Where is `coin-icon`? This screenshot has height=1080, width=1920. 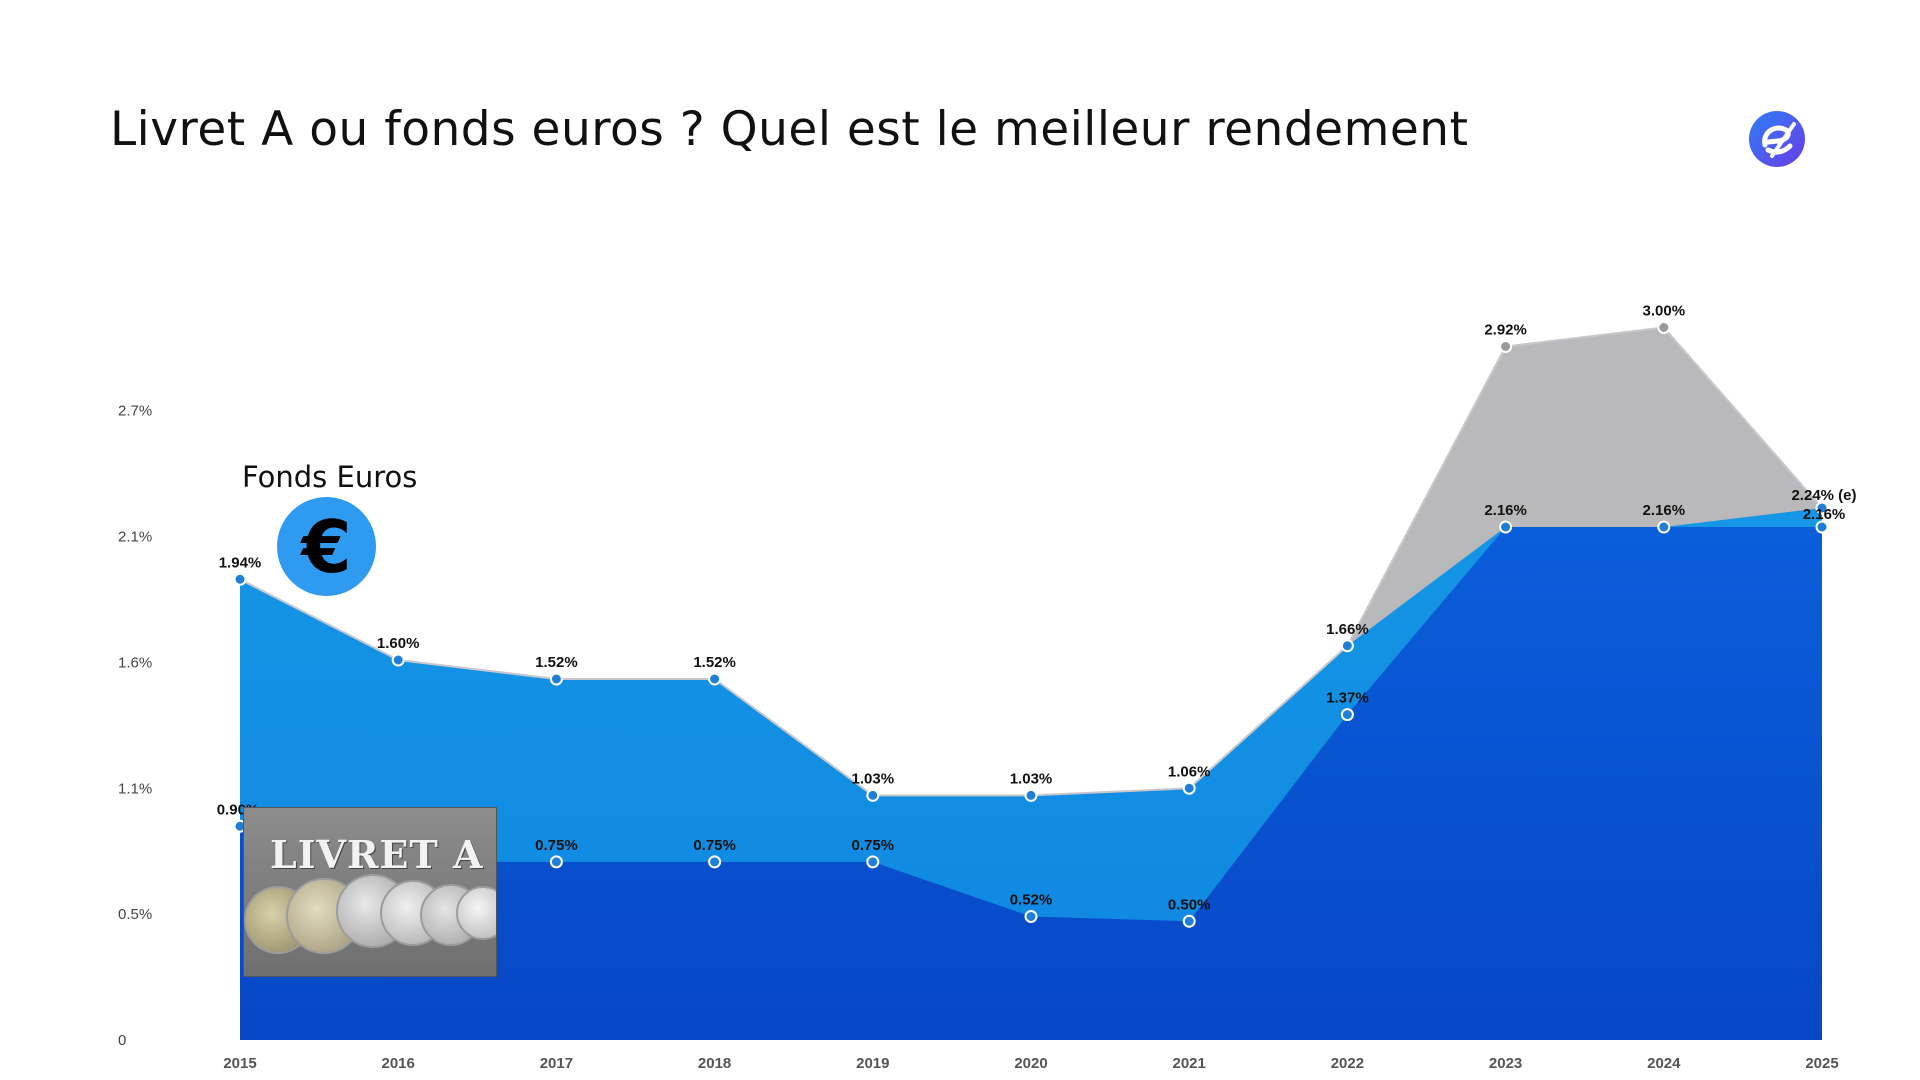 coin-icon is located at coordinates (476, 913).